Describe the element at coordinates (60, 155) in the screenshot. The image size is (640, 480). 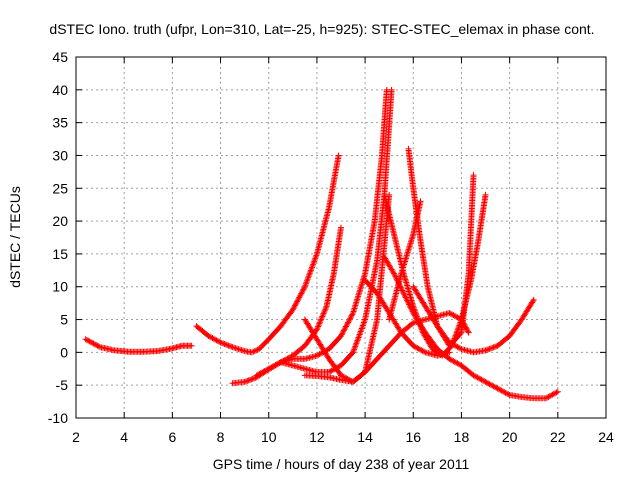
I see `y-tick-label: 30` at that location.